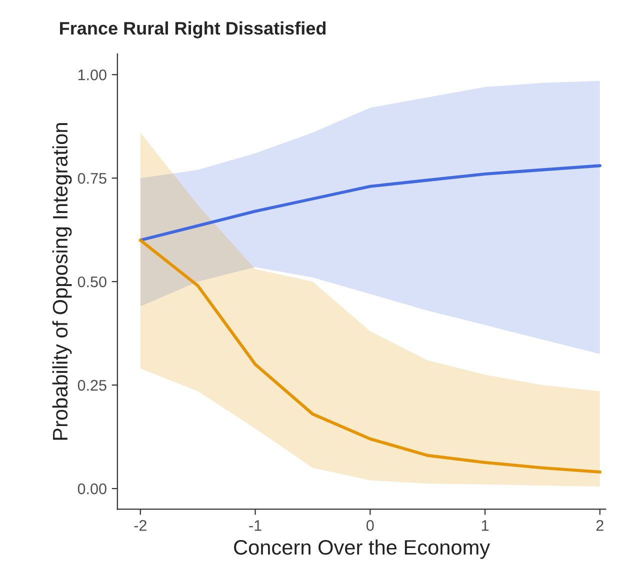 The height and width of the screenshot is (580, 618). I want to click on x-tick-label: -2, so click(140, 525).